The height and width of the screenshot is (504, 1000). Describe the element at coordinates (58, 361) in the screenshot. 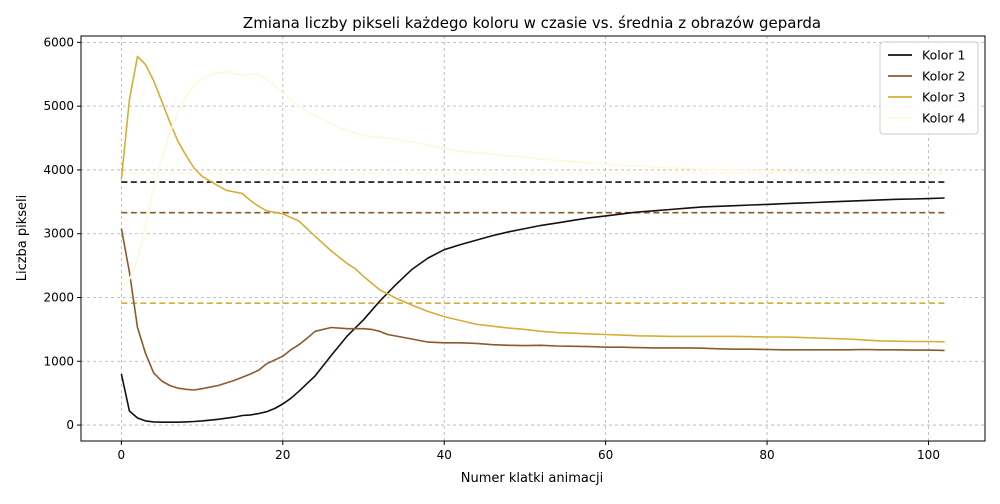

I see `y-tick-label: 1000` at that location.